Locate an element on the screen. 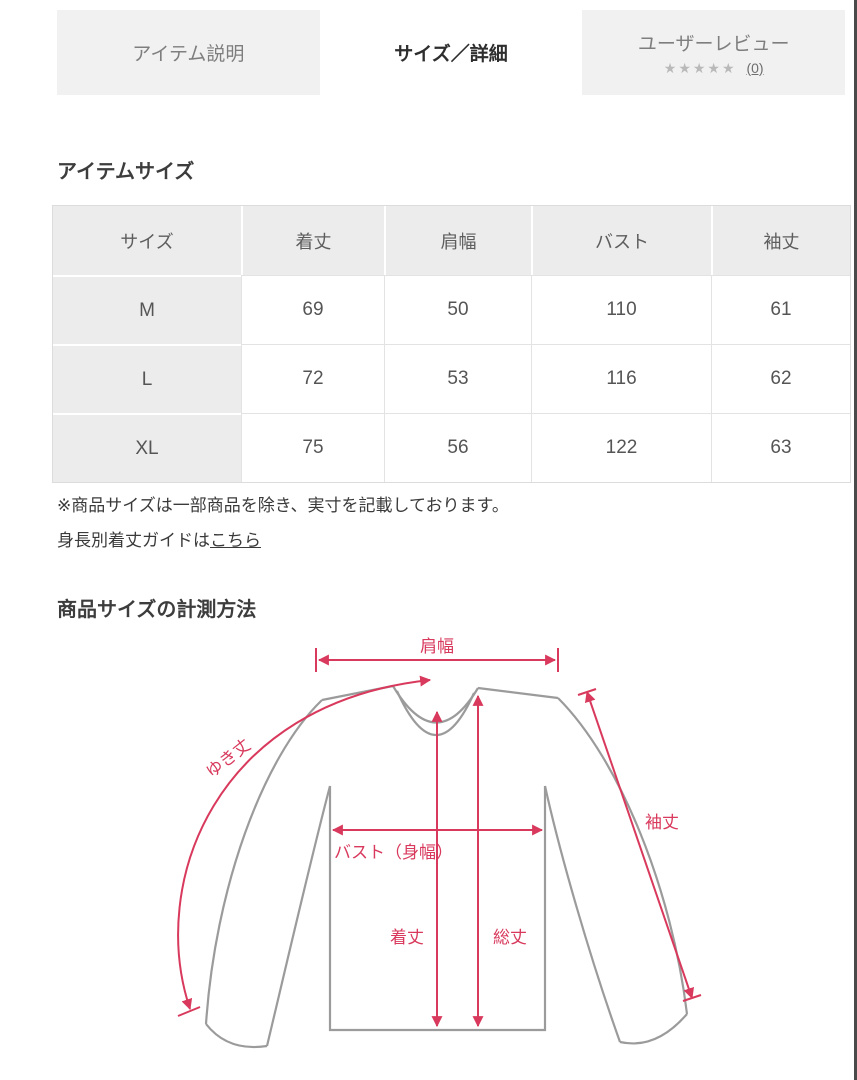  l-sleeve: 62 is located at coordinates (780, 378).